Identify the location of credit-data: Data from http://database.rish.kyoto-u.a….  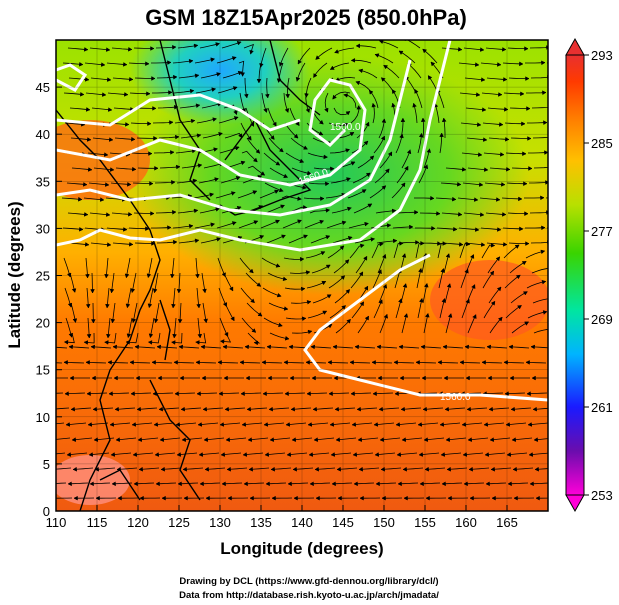
(309, 595).